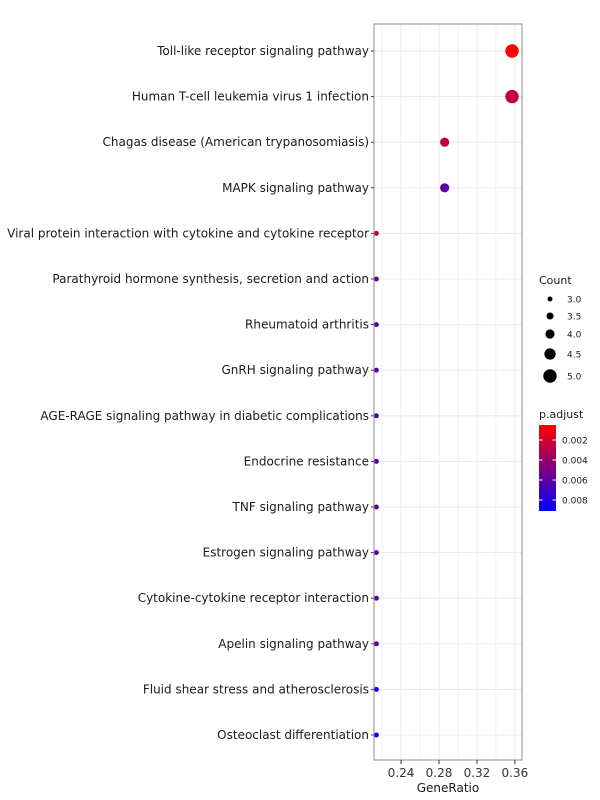  Describe the element at coordinates (307, 325) in the screenshot. I see `term-label: Rheumatoid arthritis` at that location.